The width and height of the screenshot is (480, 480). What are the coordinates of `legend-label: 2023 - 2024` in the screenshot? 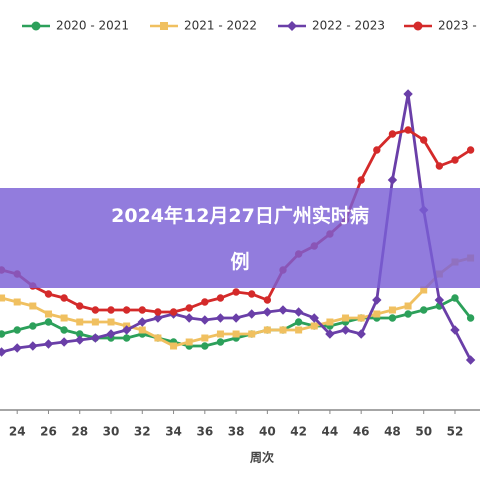 It's located at (459, 26).